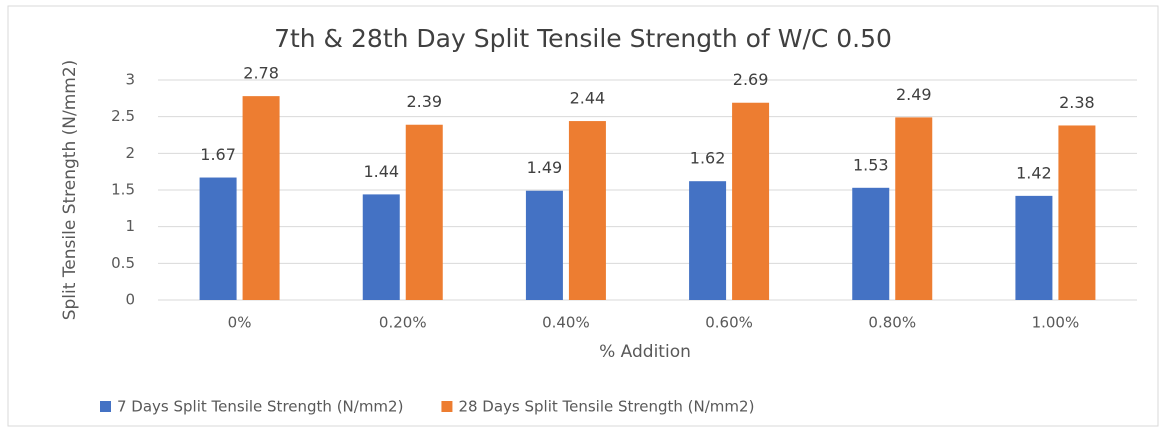 Image resolution: width=1166 pixels, height=434 pixels. What do you see at coordinates (1077, 102) in the screenshot?
I see `data-label: 2.38` at bounding box center [1077, 102].